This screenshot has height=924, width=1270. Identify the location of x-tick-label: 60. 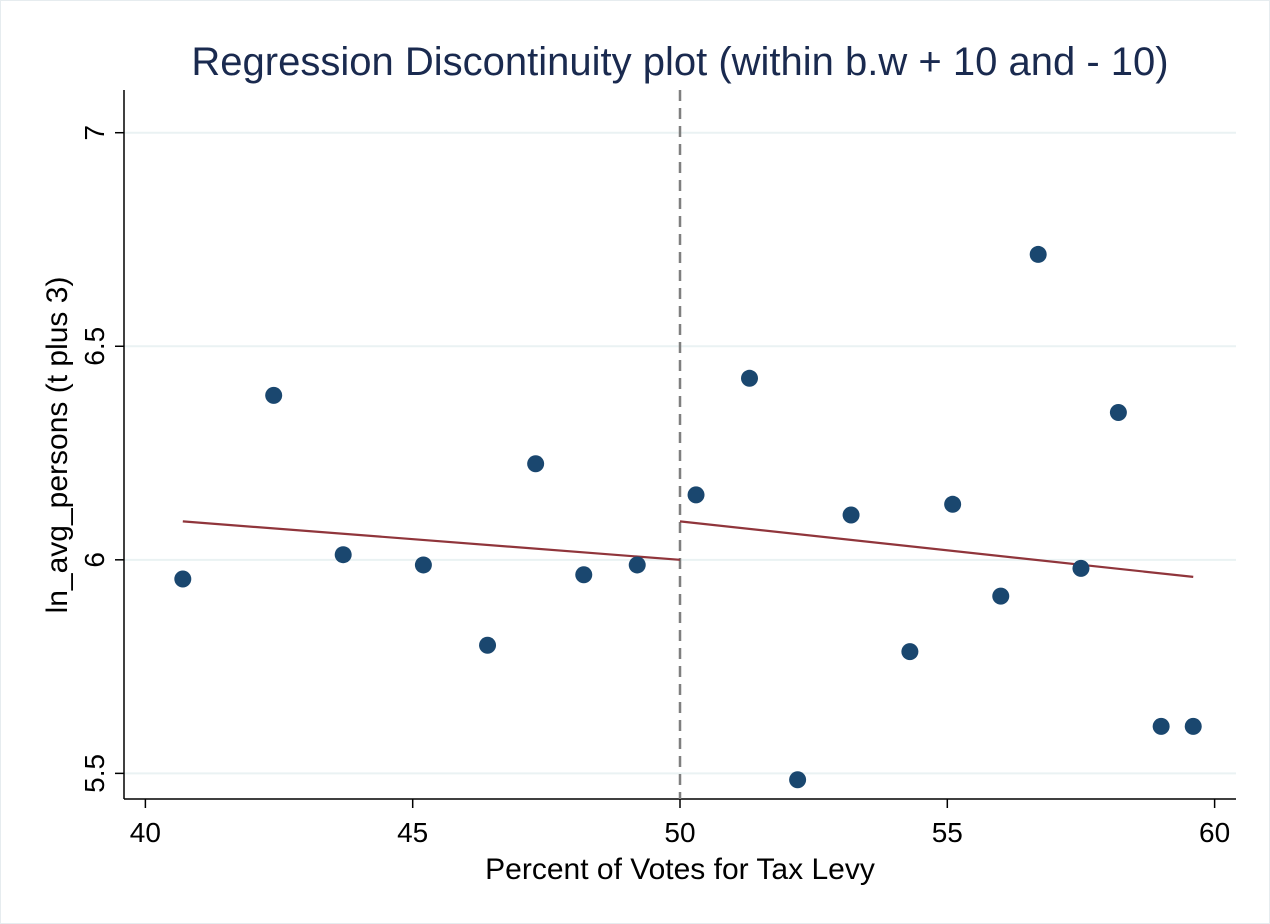
(1214, 832).